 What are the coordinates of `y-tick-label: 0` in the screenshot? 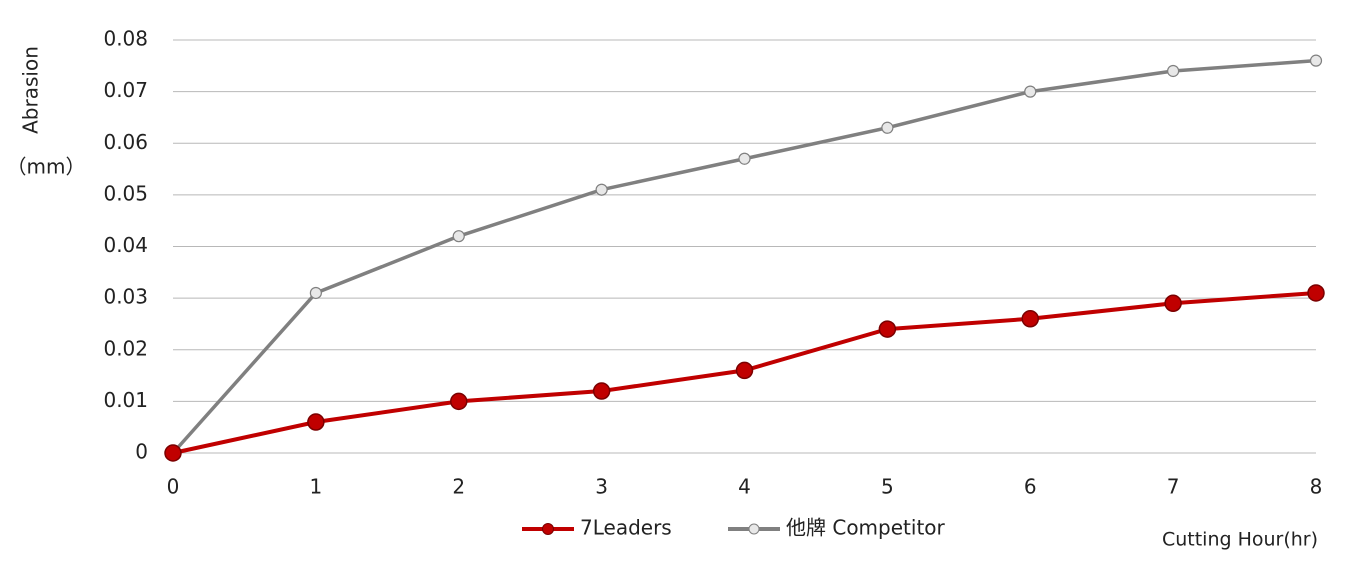 It's located at (141, 452).